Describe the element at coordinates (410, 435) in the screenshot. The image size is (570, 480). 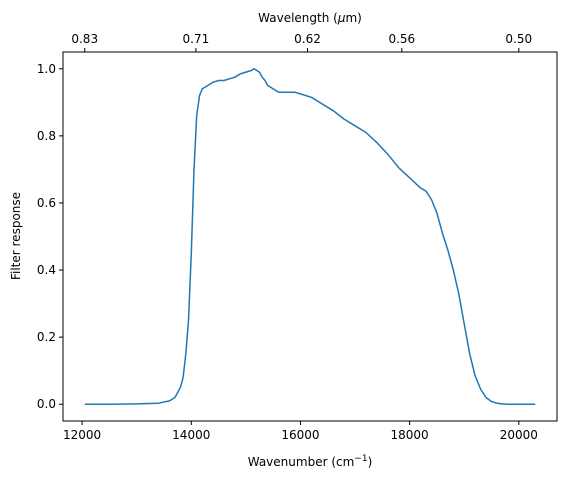
I see `x-tick-label: 18000` at that location.